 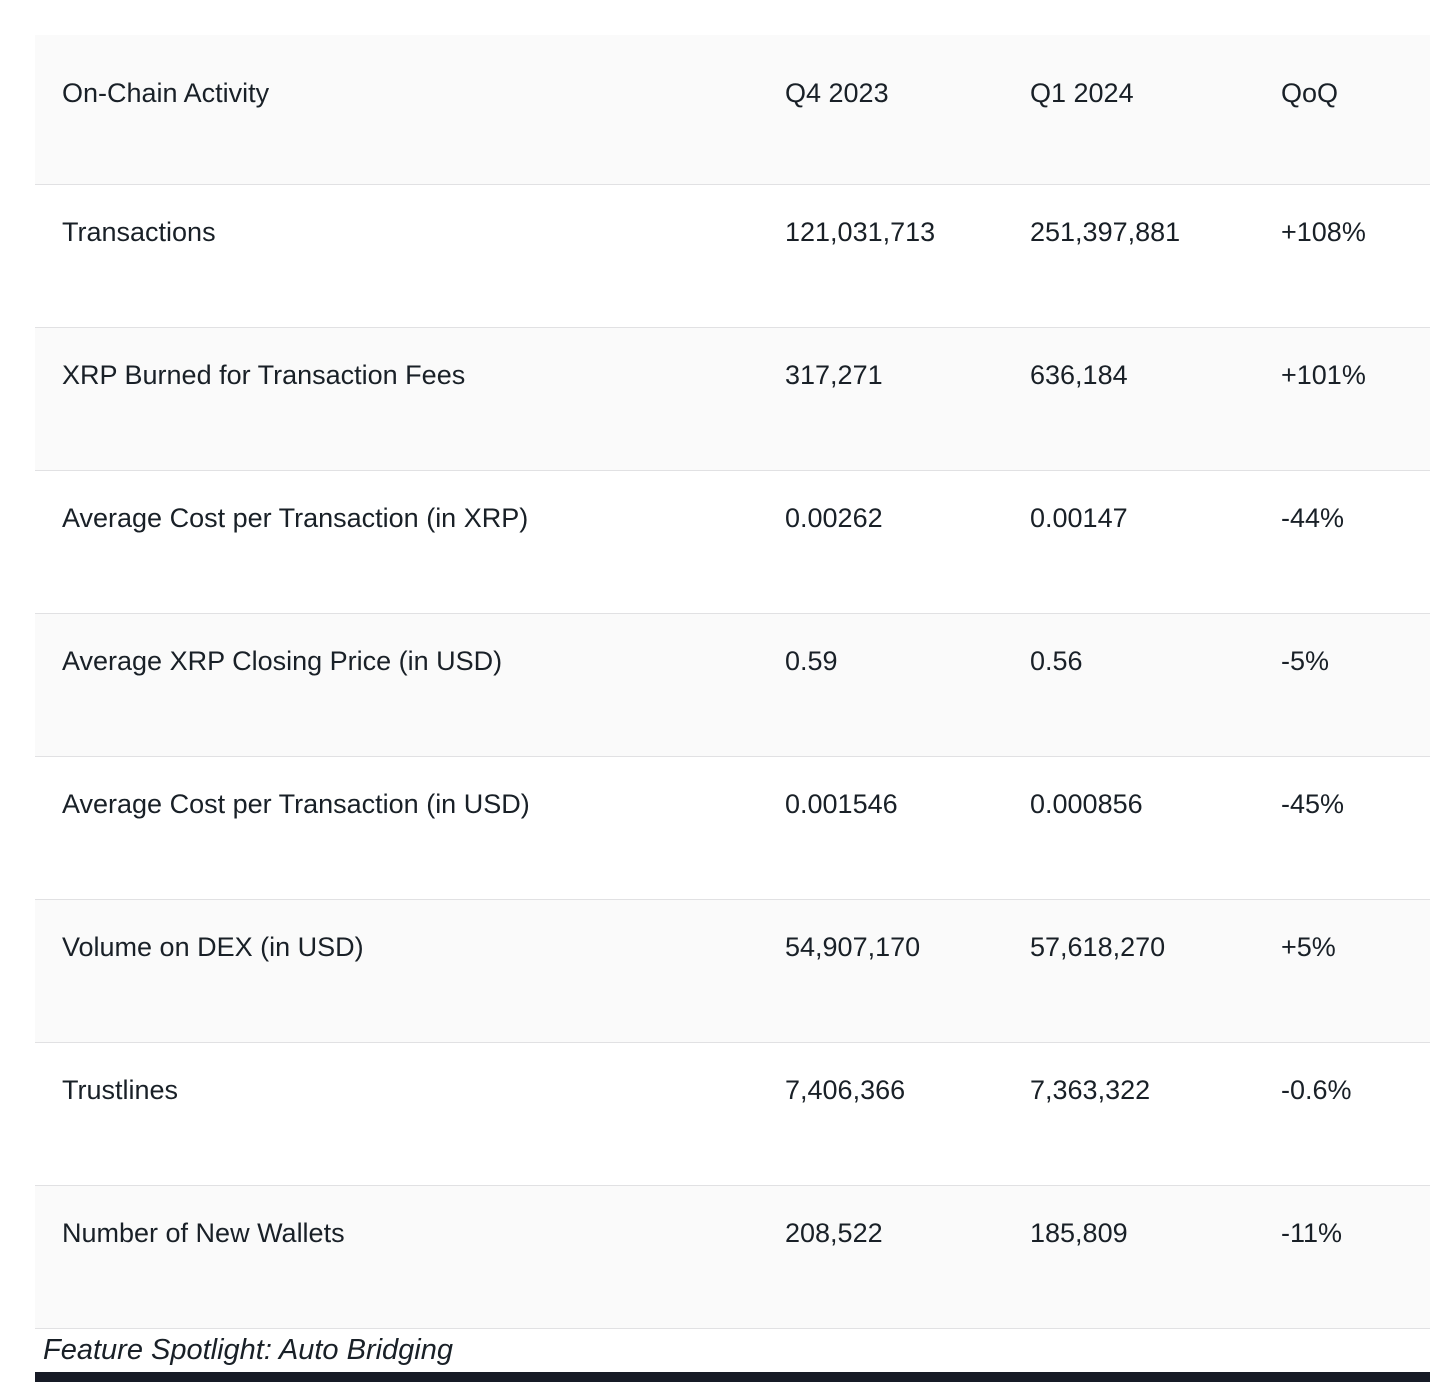 I want to click on value-qoq: +5%, so click(x=1308, y=947).